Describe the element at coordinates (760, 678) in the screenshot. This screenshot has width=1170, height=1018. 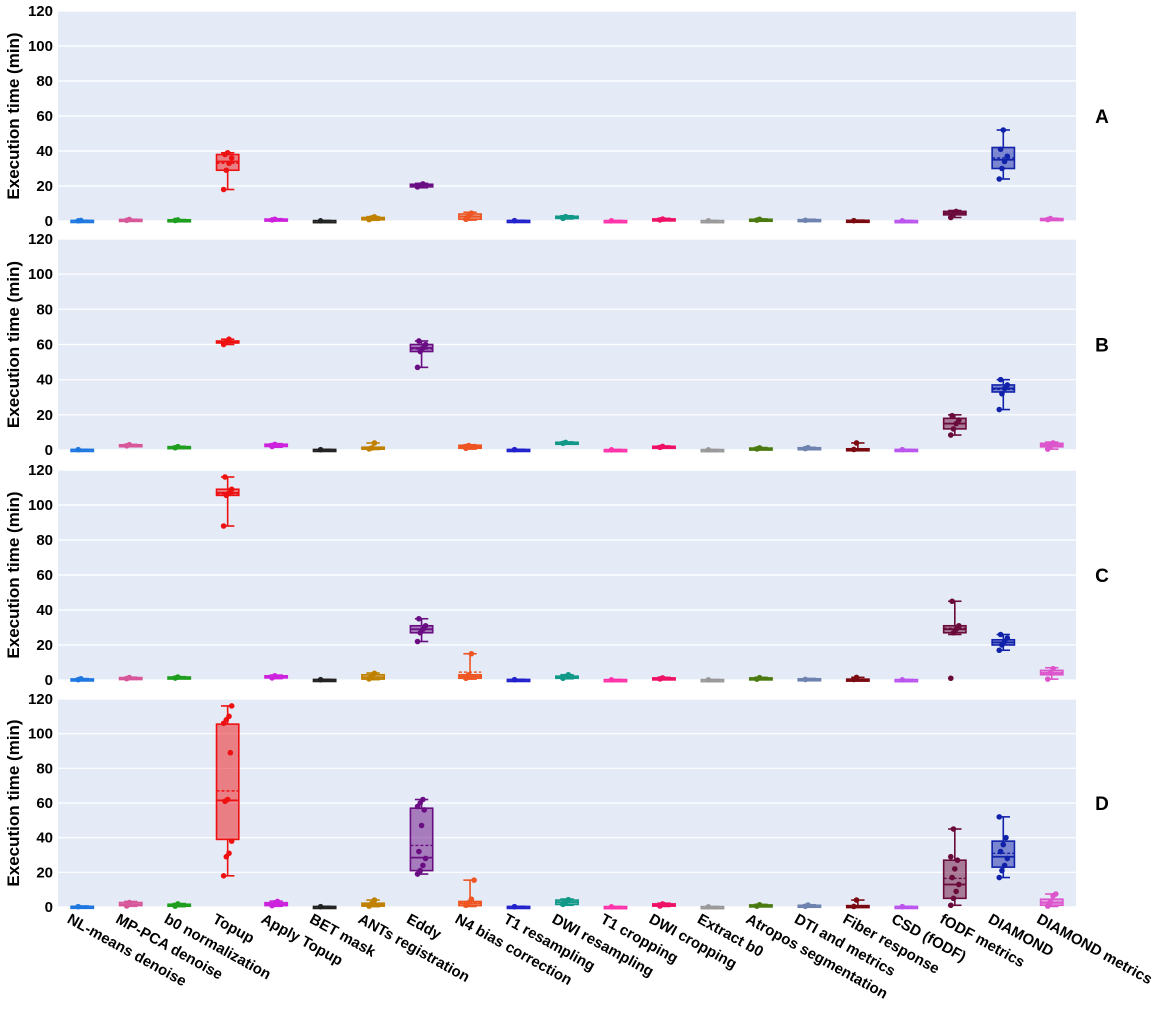
I see `box-atropos-segmentation` at that location.